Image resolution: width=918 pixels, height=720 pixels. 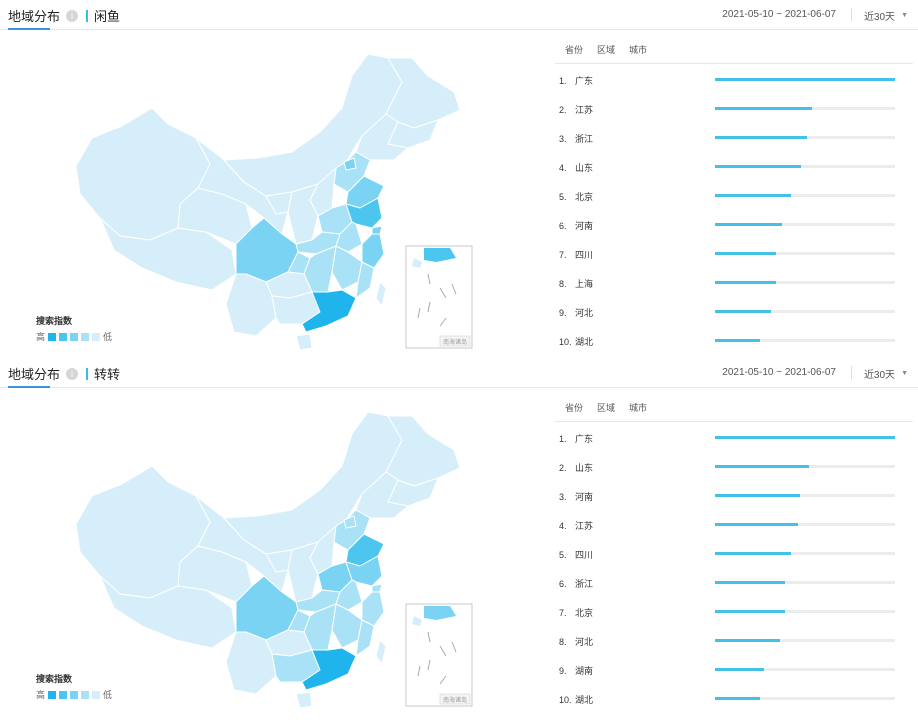 What do you see at coordinates (459, 373) in the screenshot?
I see `panel-header: 地域分布 i 转转 2021-05-10 ~ 2021-06-07 近30天 ▼` at bounding box center [459, 373].